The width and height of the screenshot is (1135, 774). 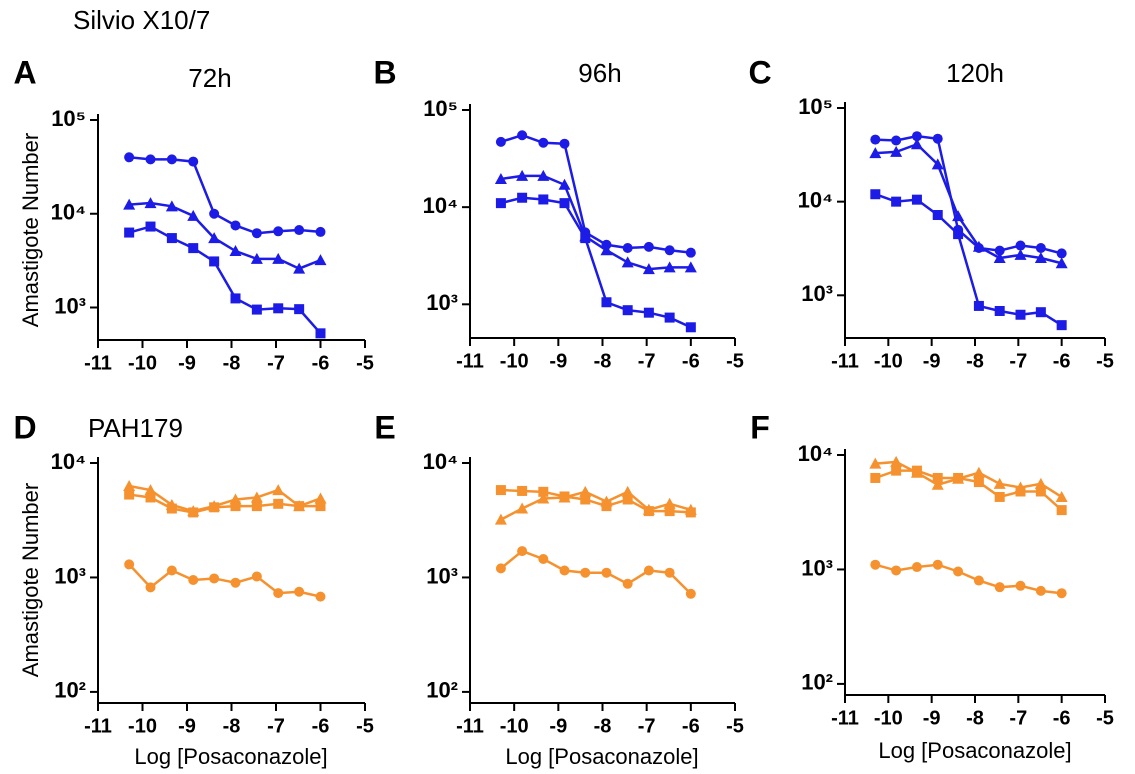 What do you see at coordinates (760, 427) in the screenshot?
I see `panel-label: F` at bounding box center [760, 427].